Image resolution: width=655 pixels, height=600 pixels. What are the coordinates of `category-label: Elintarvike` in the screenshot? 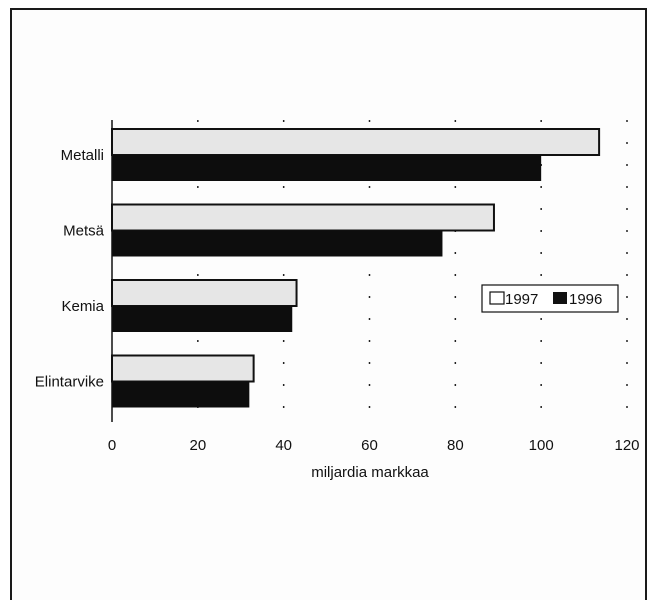 It's located at (69, 382).